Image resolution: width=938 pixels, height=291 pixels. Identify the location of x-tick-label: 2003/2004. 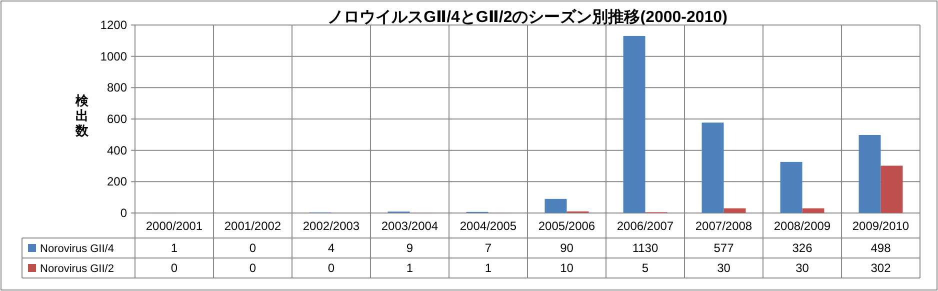
(409, 226).